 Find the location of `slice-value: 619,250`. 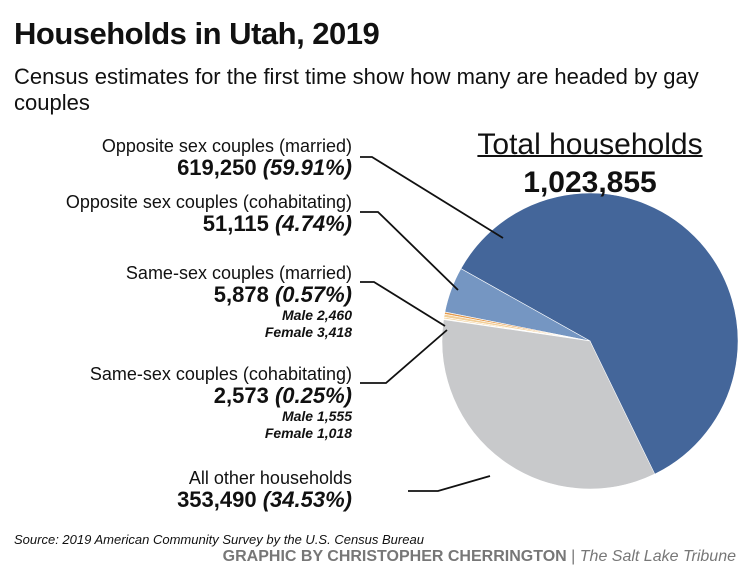

slice-value: 619,250 is located at coordinates (217, 167).